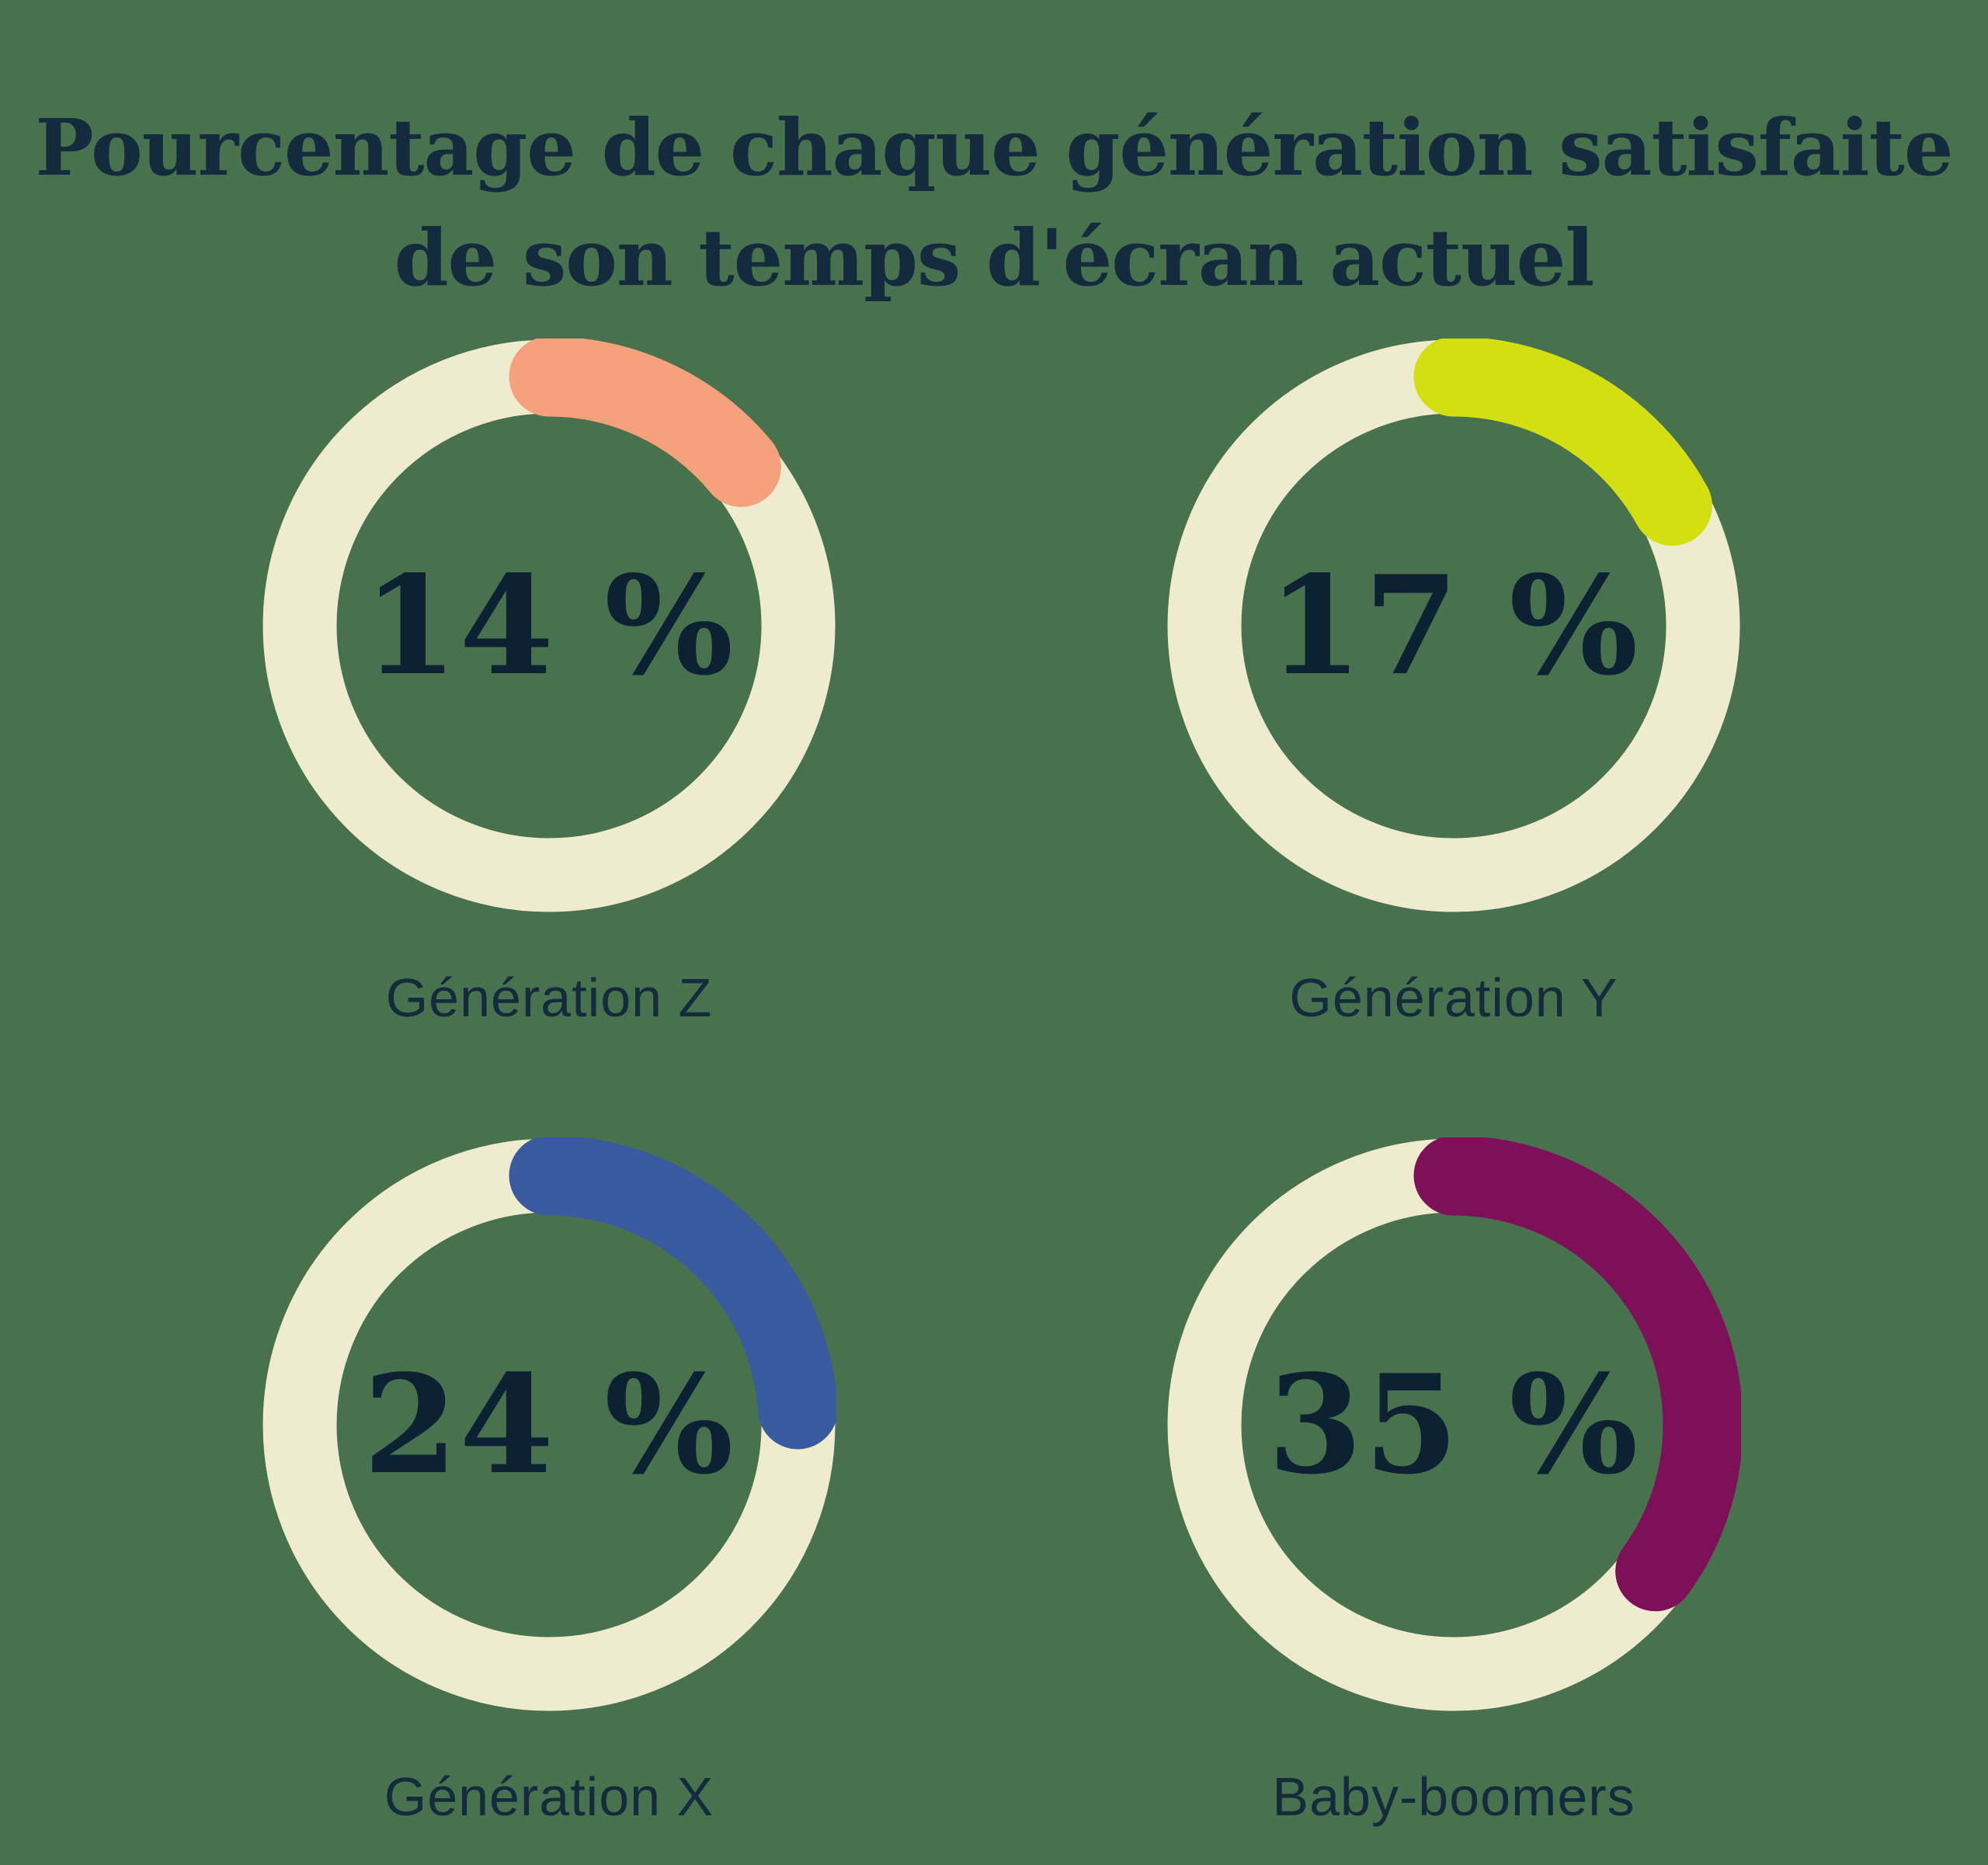 The width and height of the screenshot is (1988, 1865). Describe the element at coordinates (995, 258) in the screenshot. I see `chart-title-line-2: de son temps d'écran actuel` at that location.